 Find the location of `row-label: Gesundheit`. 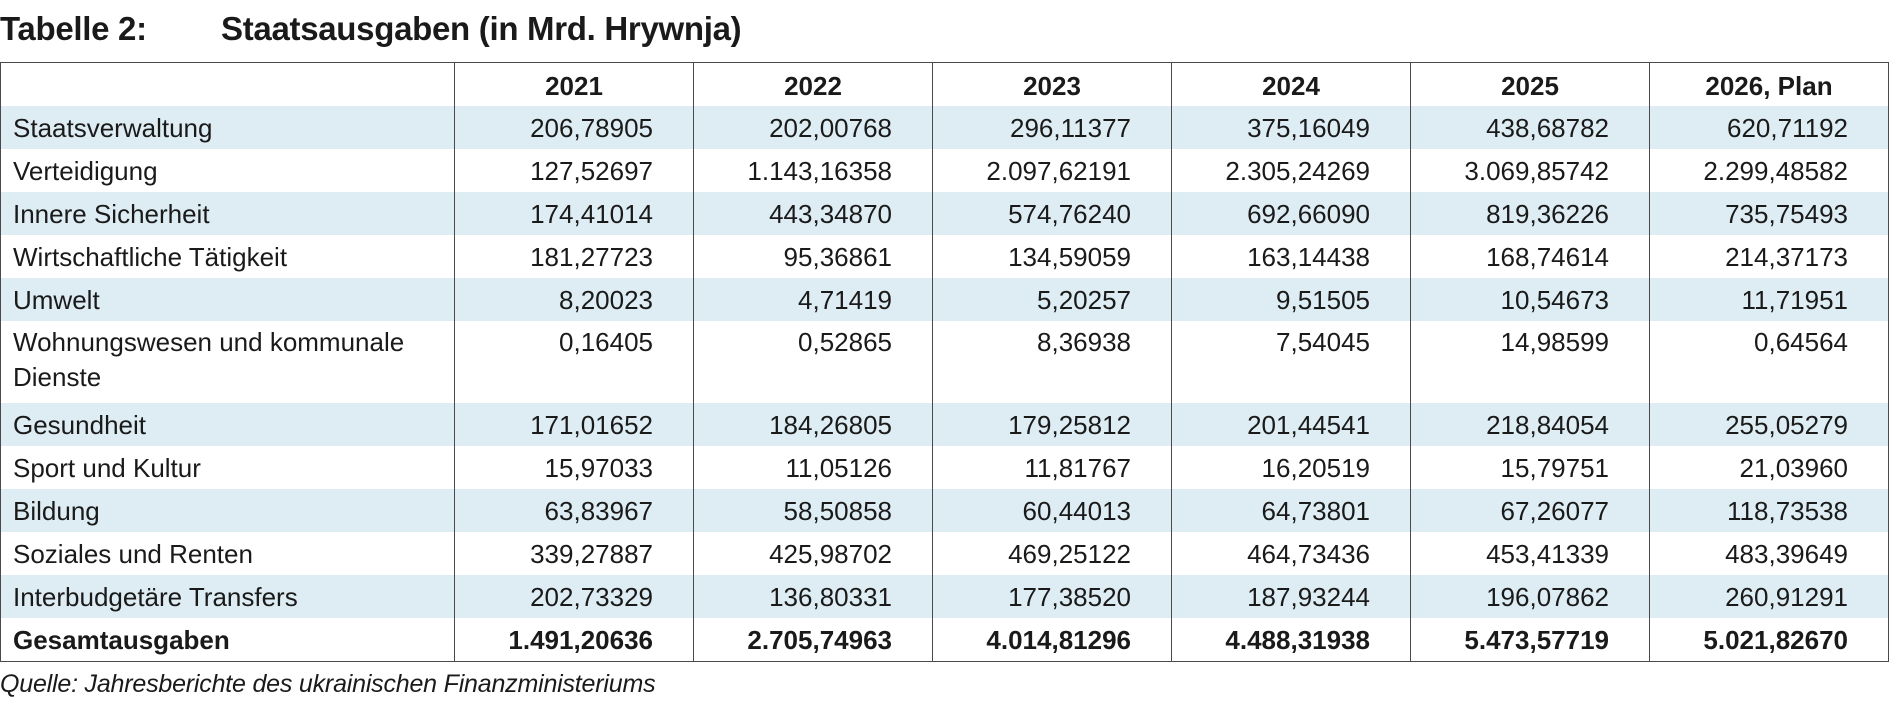

row-label: Gesundheit is located at coordinates (227, 424).